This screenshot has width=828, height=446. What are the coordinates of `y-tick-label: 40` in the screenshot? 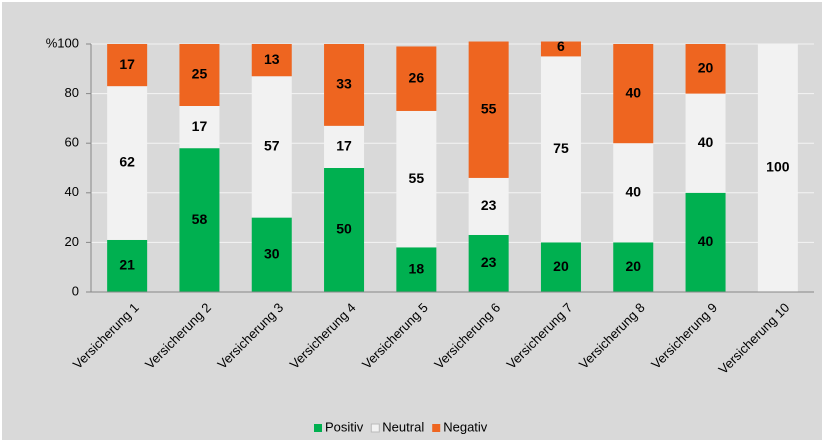 It's located at (72, 191).